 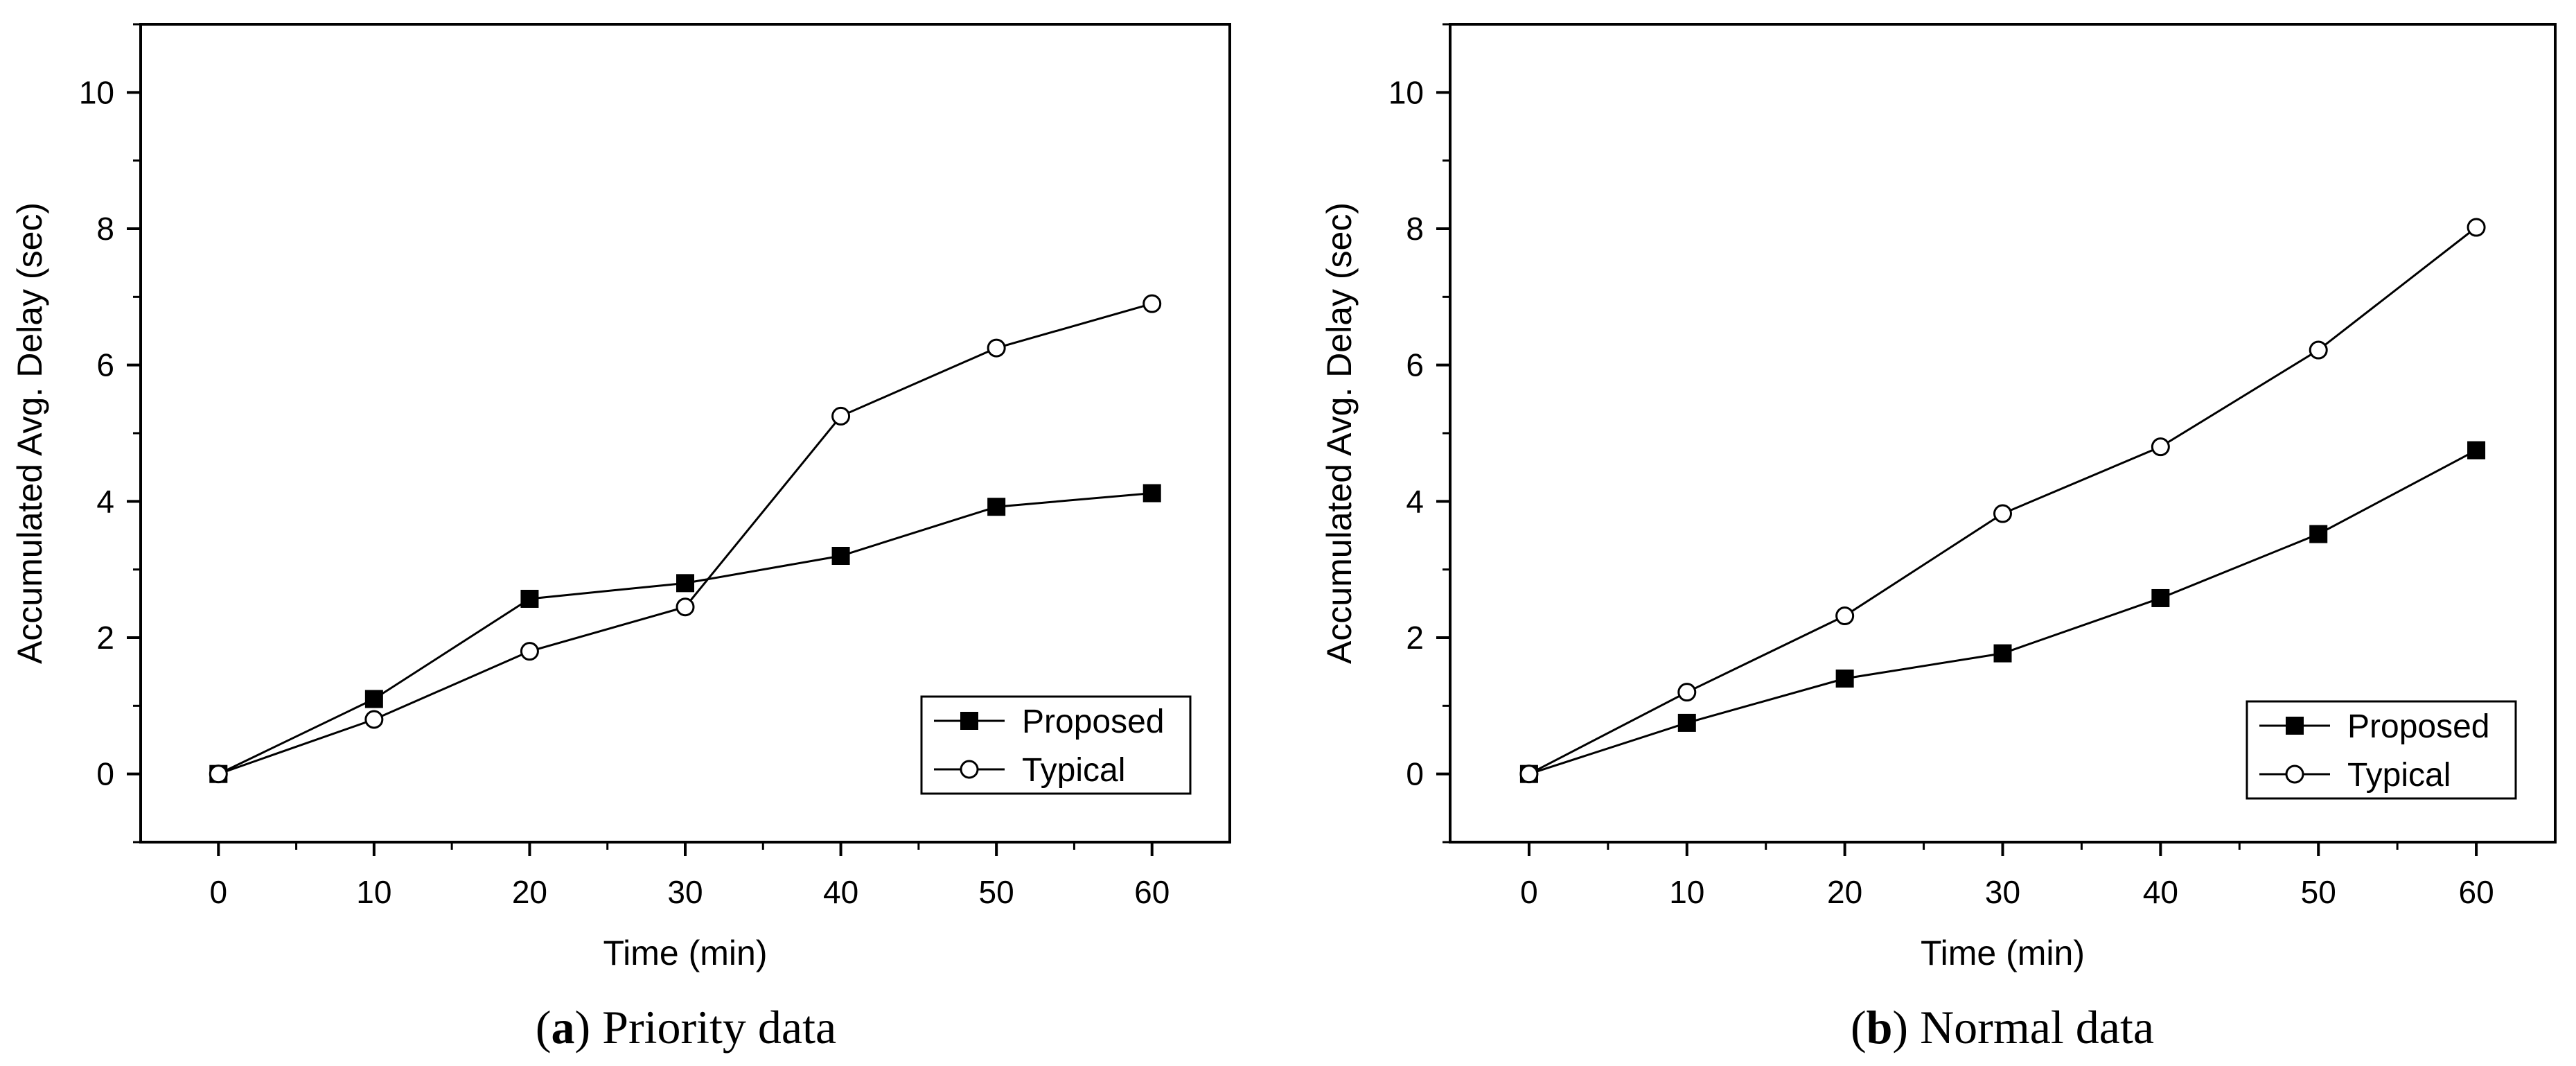 What do you see at coordinates (713, 1027) in the screenshot?
I see `caption-text: Priority data` at bounding box center [713, 1027].